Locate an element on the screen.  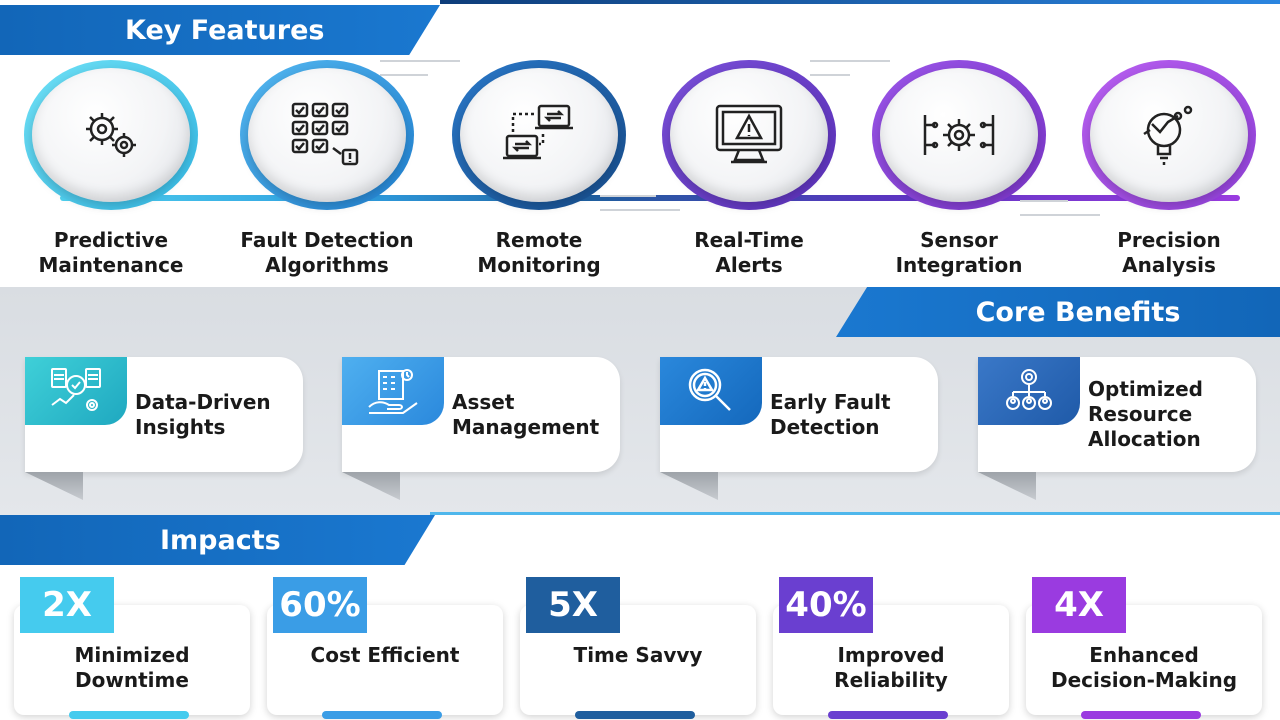
feature-remote-monitoring: Remote Monitoring is located at coordinates (539, 169).